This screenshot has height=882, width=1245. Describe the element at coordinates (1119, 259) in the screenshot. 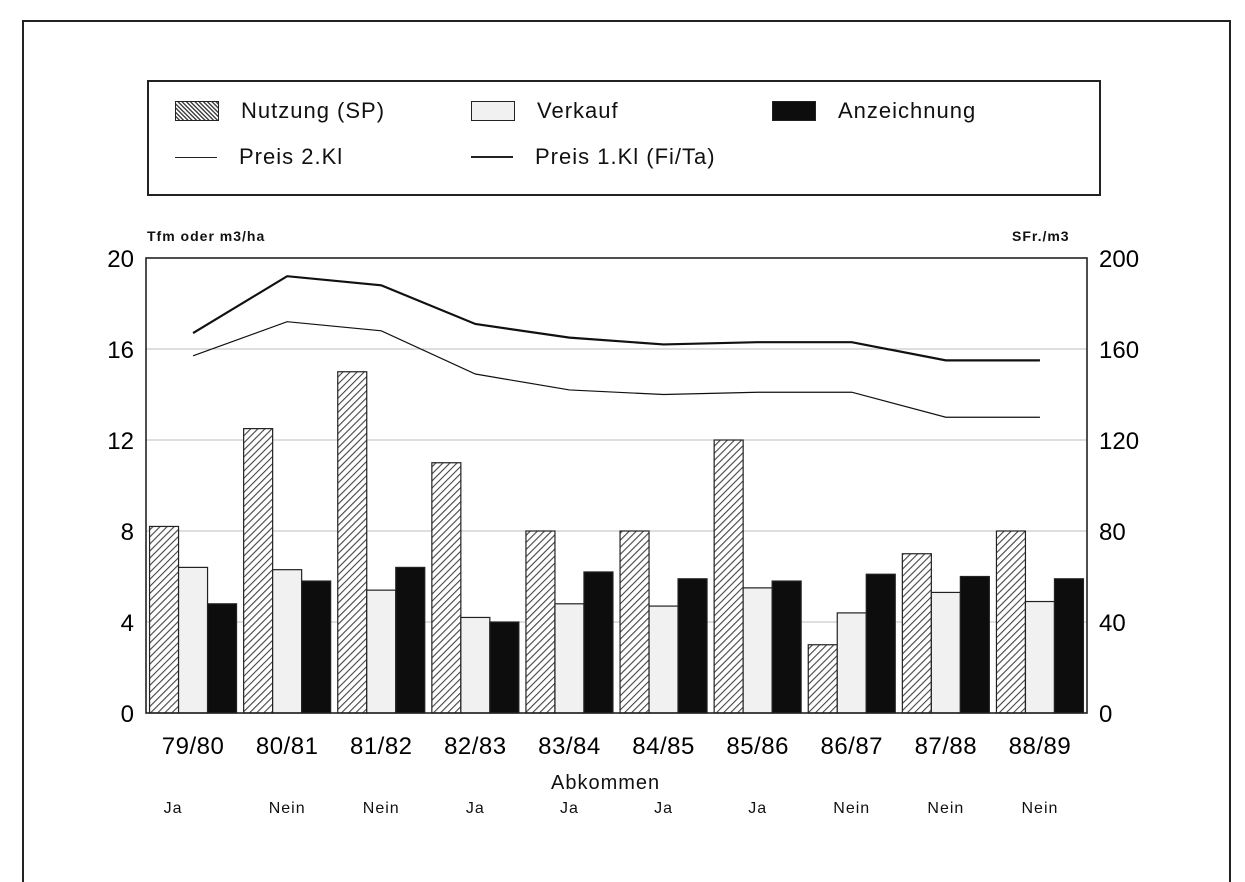

I see `y-tick-label-right: 200` at that location.